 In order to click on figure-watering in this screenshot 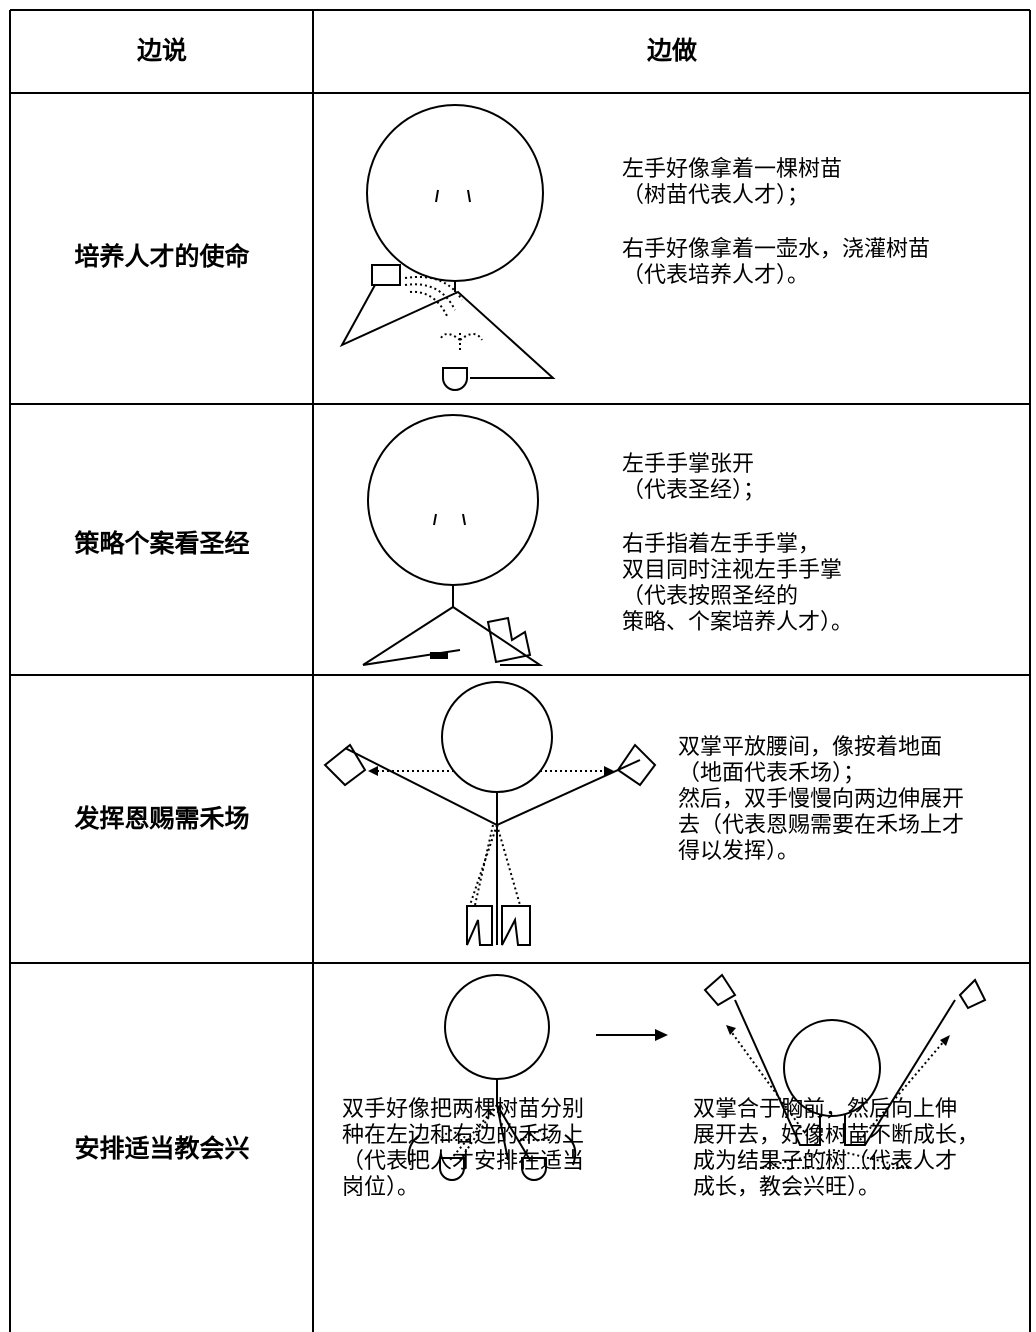, I will do `click(447, 247)`.